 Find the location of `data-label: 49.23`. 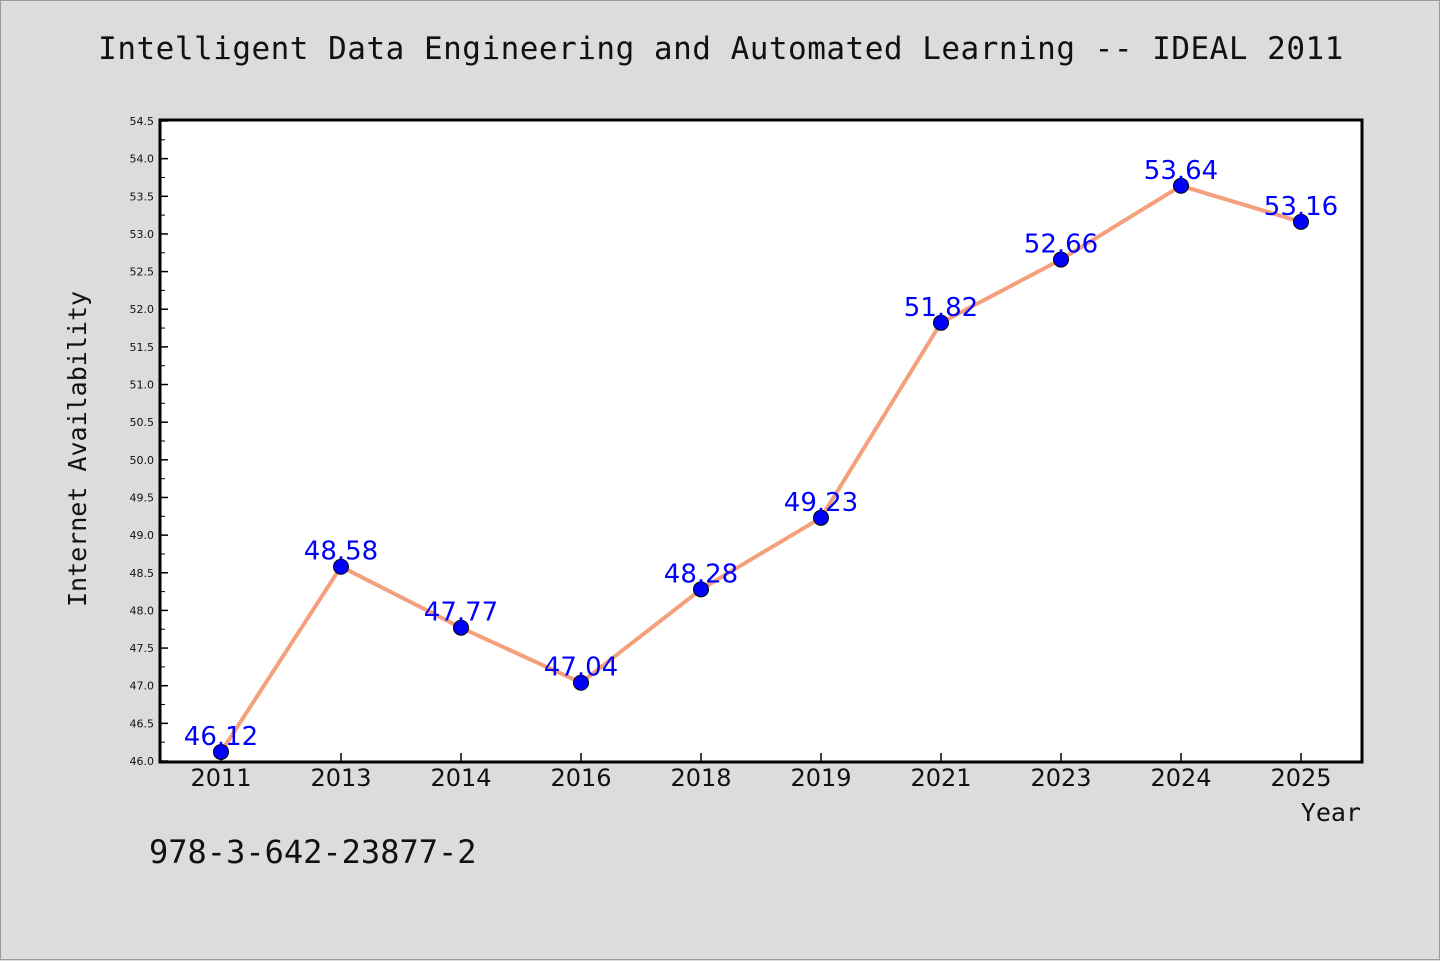

data-label: 49.23 is located at coordinates (821, 503).